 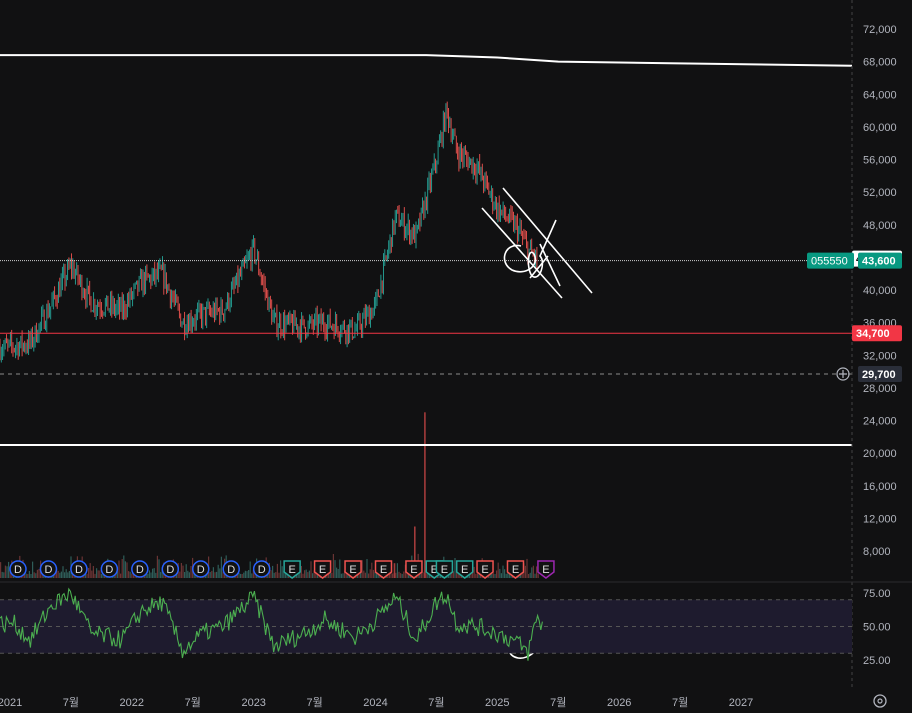 I want to click on rsi-axis-tick-label: 75.00, so click(x=877, y=594).